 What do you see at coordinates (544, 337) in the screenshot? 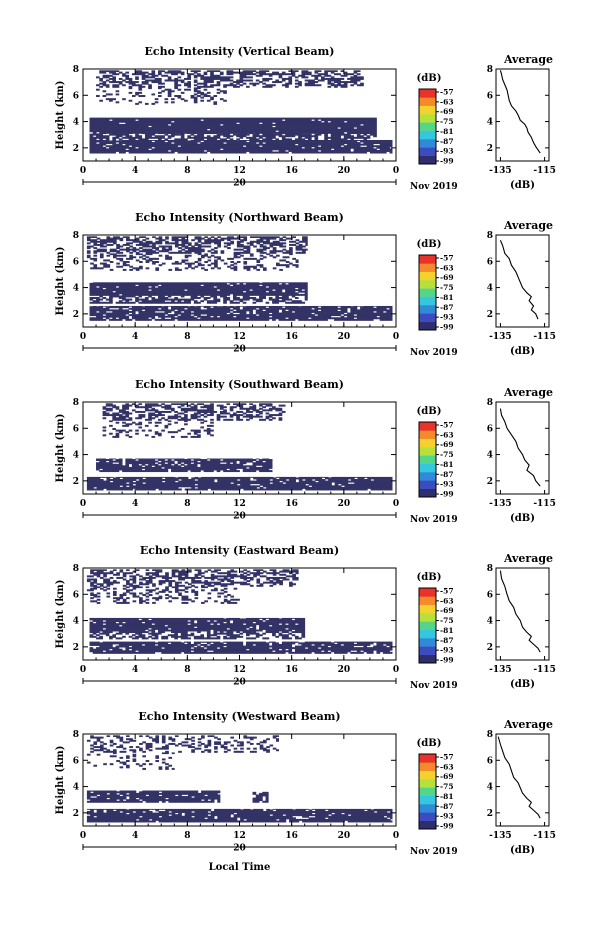
I see `average-x-tick-label: -115` at bounding box center [544, 337].